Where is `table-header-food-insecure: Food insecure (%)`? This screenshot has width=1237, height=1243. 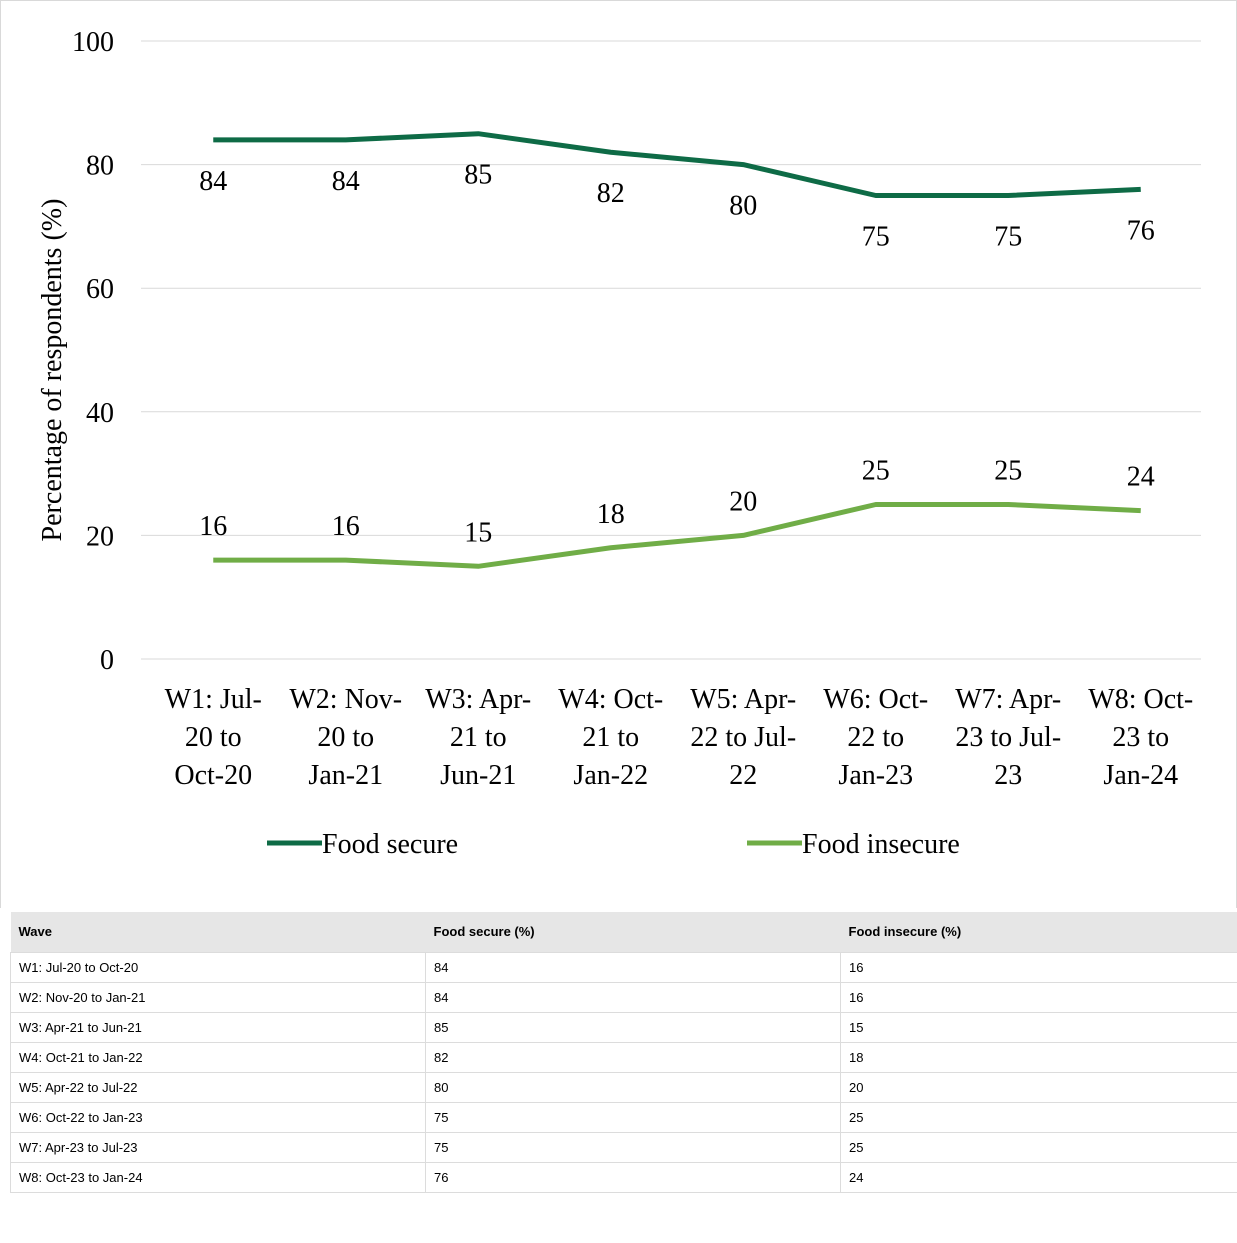 table-header-food-insecure: Food insecure (%) is located at coordinates (1038, 932).